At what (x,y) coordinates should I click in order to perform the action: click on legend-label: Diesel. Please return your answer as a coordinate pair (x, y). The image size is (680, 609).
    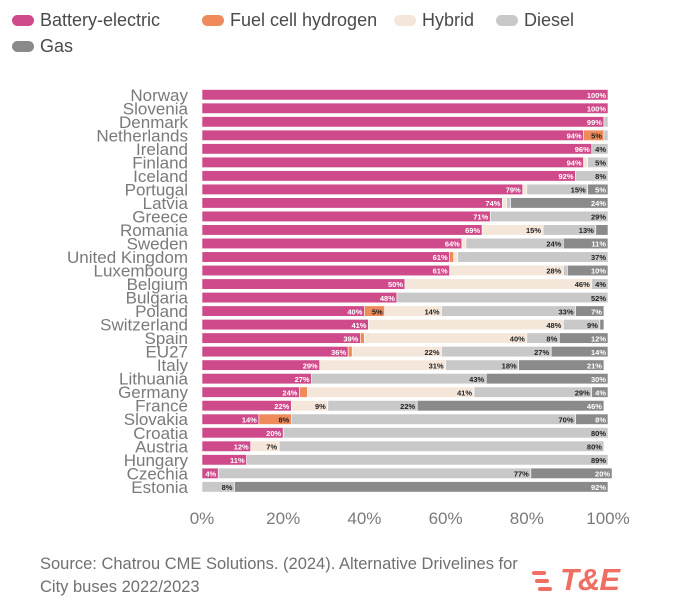
    Looking at the image, I should click on (549, 20).